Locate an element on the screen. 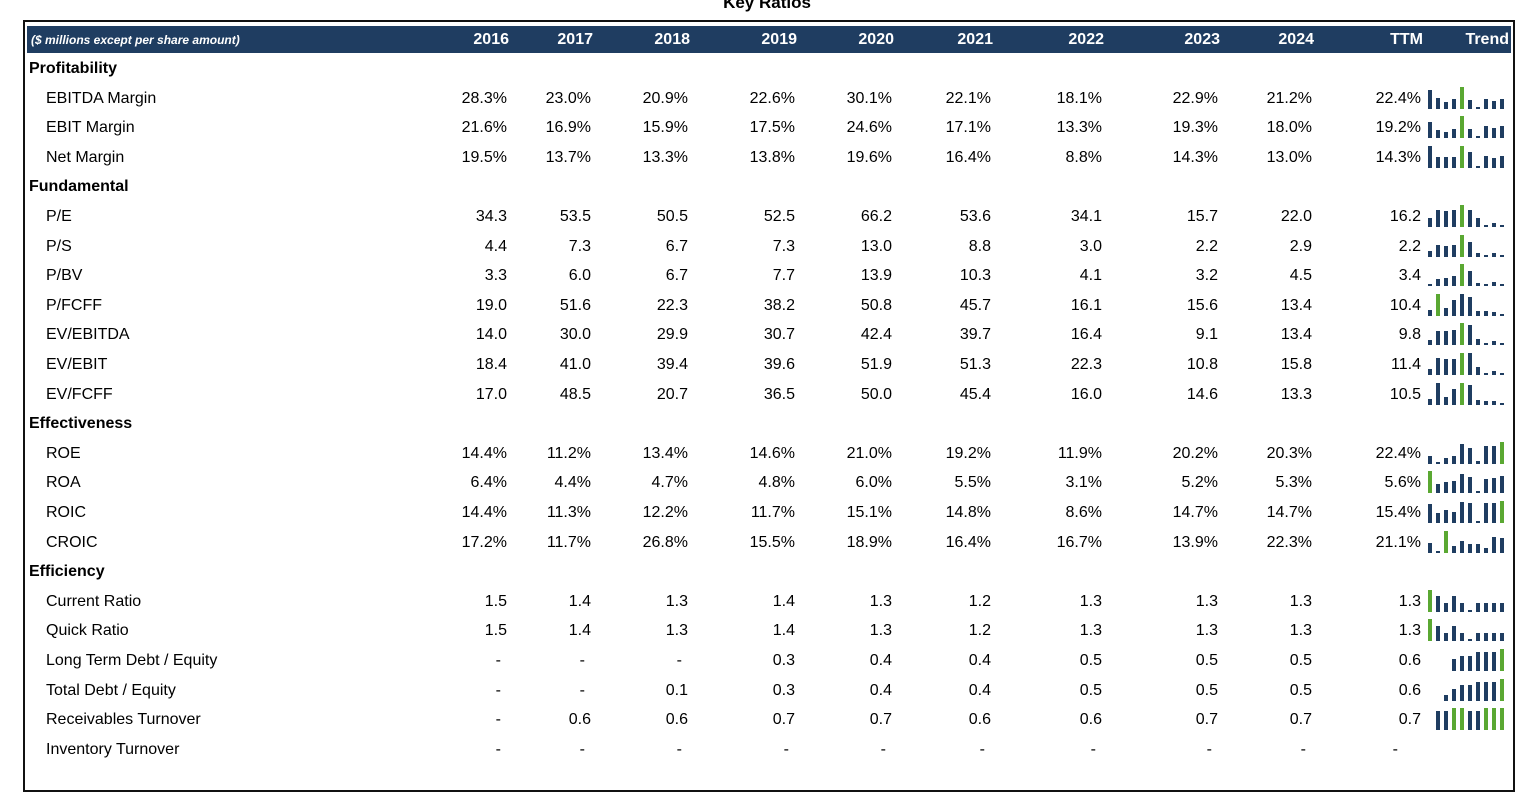 This screenshot has width=1534, height=805. metric-label: EBITDA Margin is located at coordinates (101, 98).